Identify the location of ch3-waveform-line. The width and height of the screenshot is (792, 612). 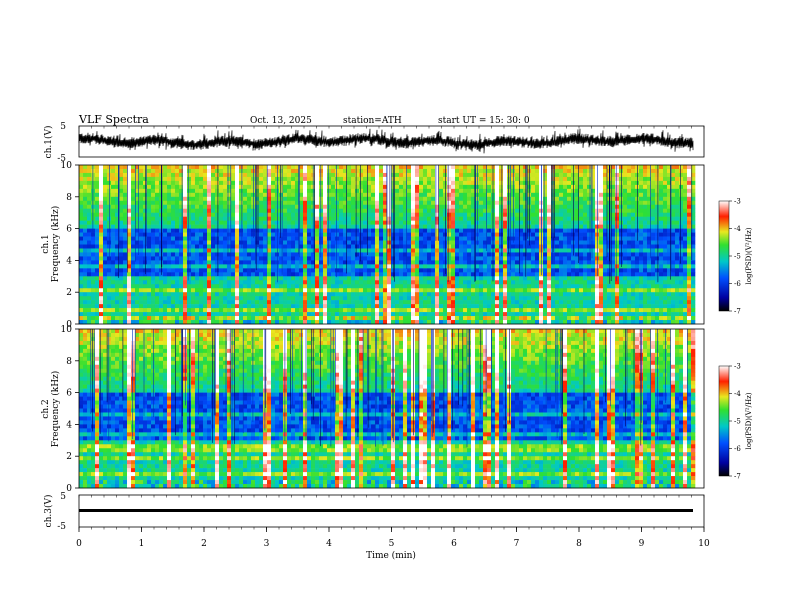
(386, 510).